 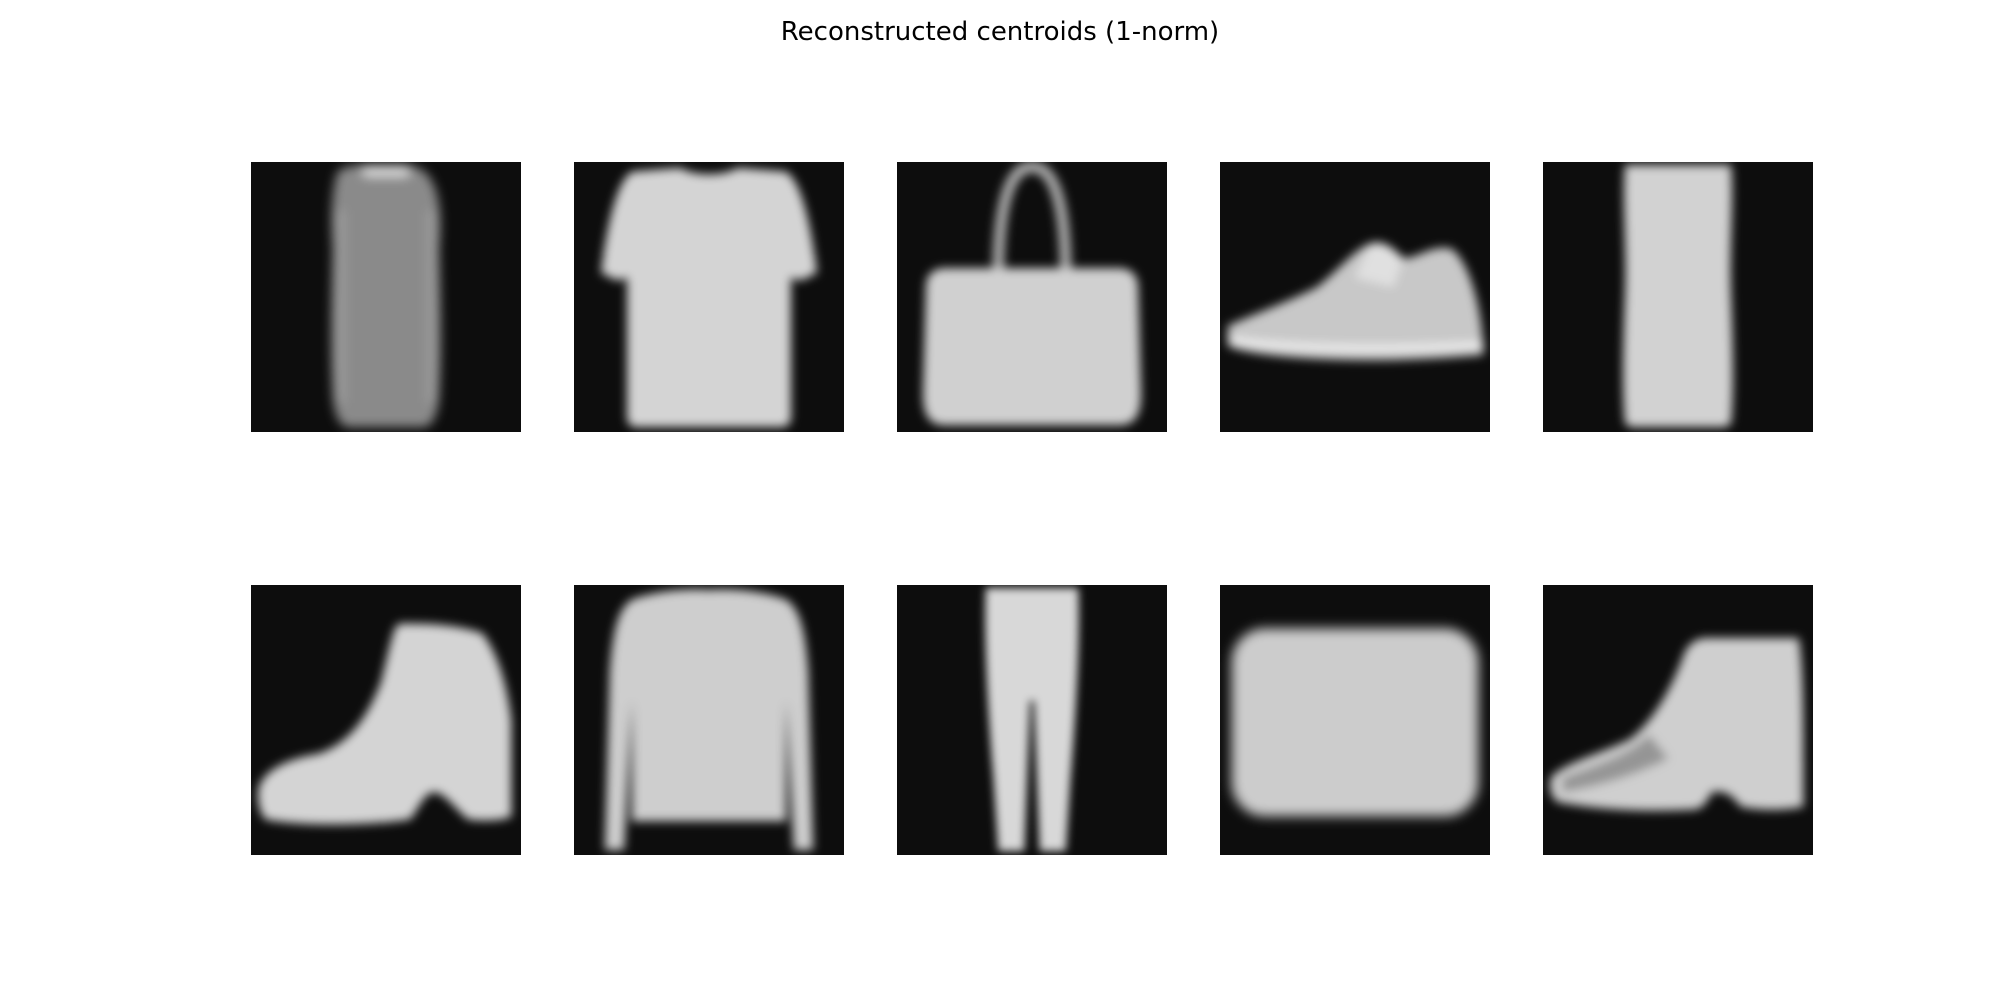 What do you see at coordinates (386, 720) in the screenshot?
I see `centroid-image-ankle-boot` at bounding box center [386, 720].